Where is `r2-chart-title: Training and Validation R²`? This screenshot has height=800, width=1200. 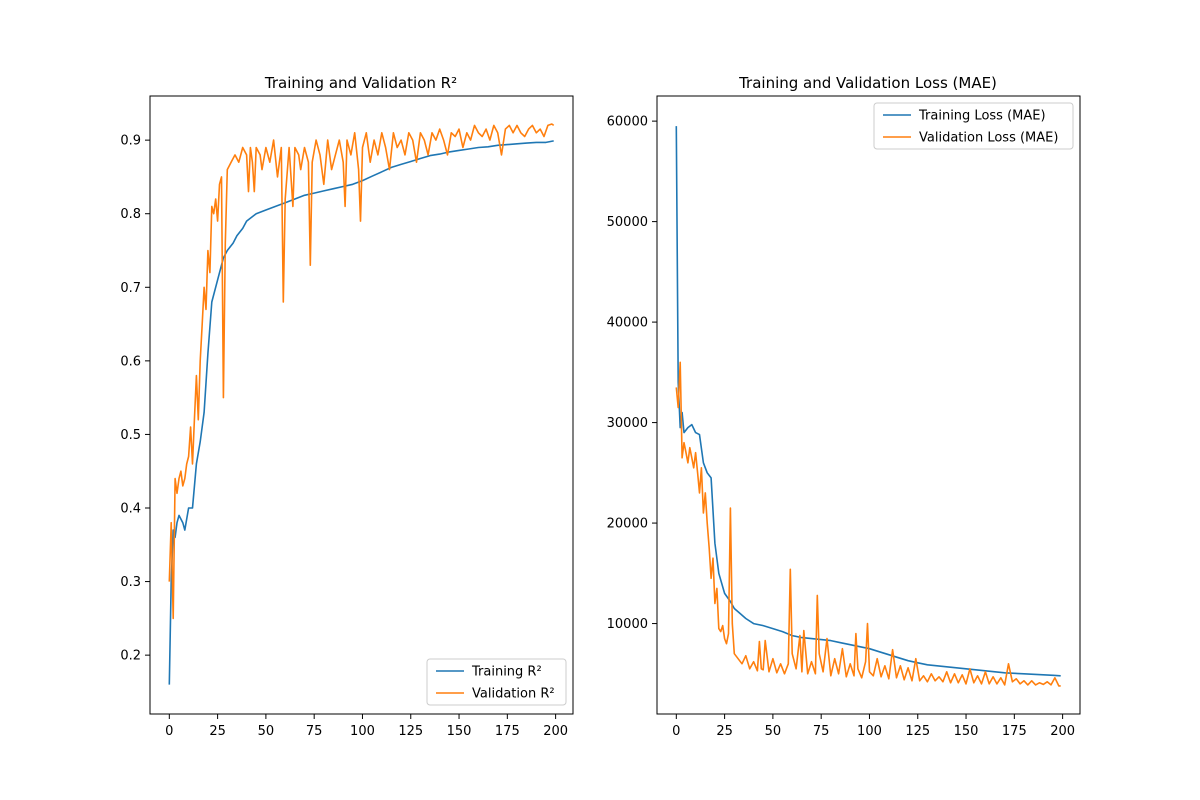 r2-chart-title: Training and Validation R² is located at coordinates (360, 83).